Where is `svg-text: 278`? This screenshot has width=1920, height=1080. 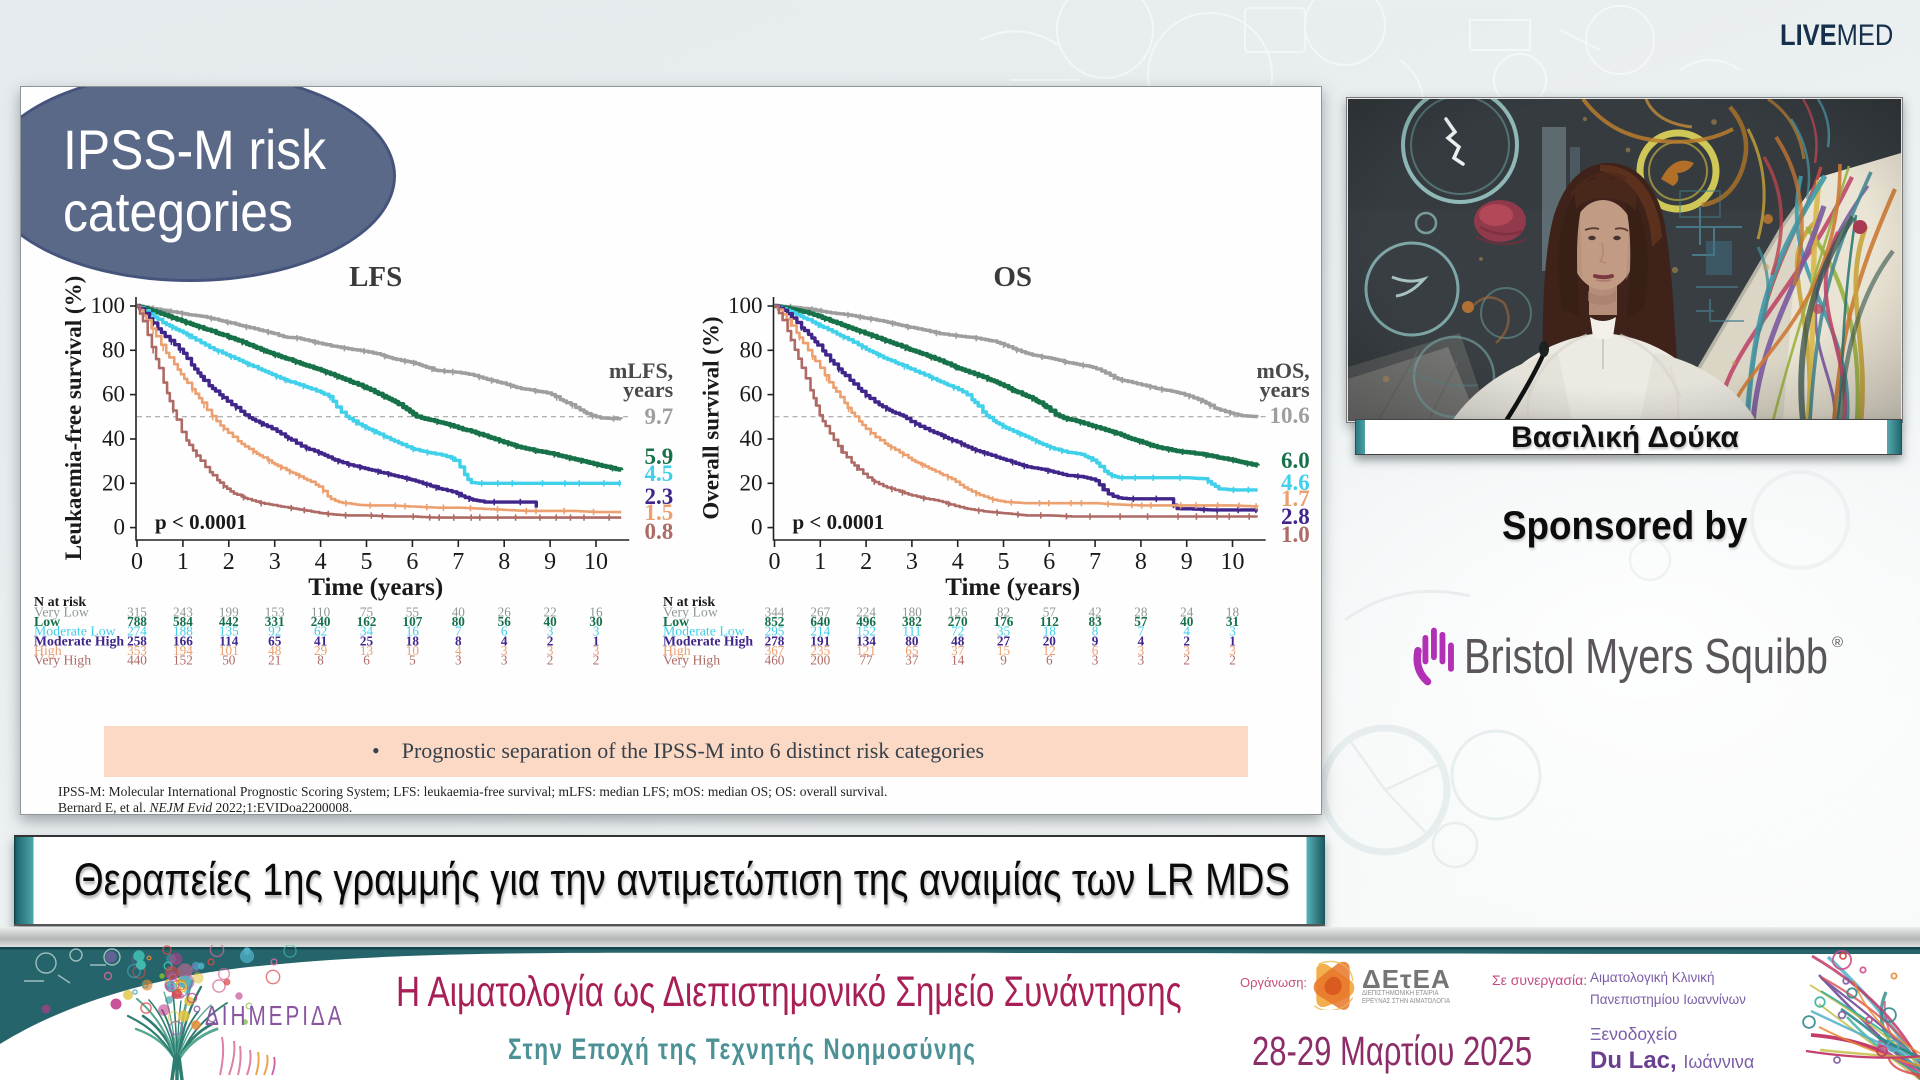
svg-text: 278 is located at coordinates (775, 640).